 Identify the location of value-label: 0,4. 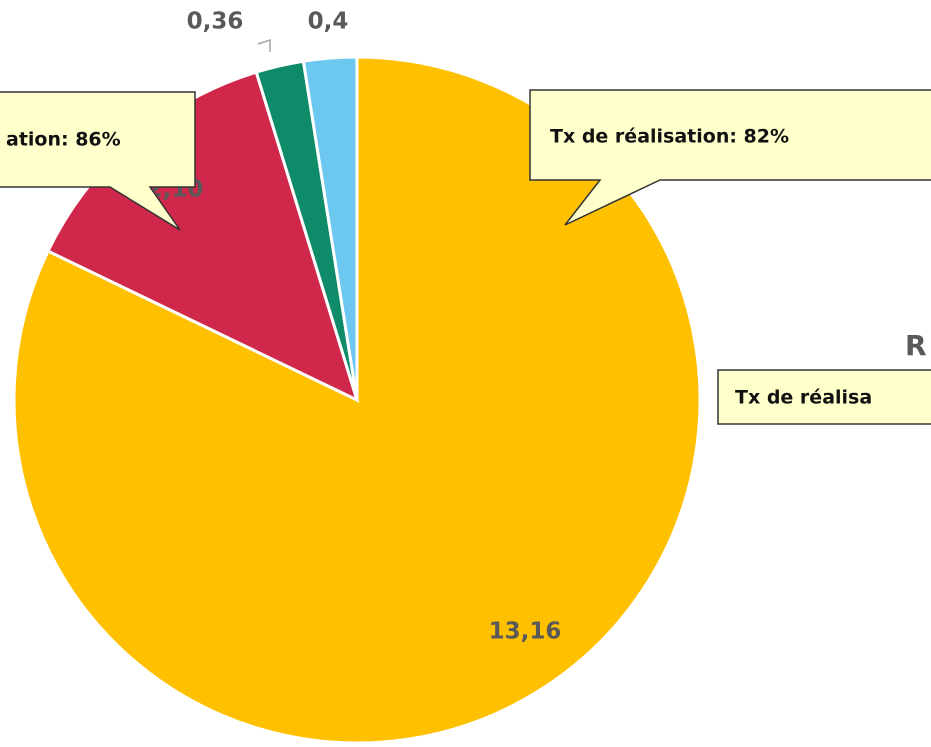
(328, 22).